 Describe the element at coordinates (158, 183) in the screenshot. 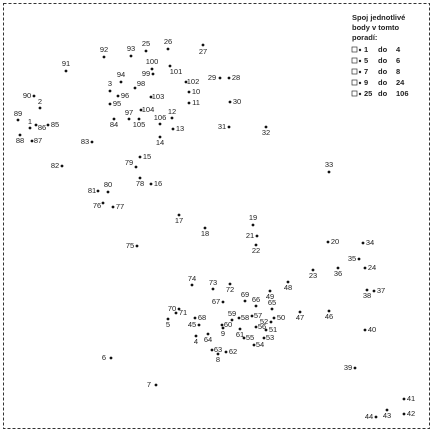

I see `dot-label: 16` at that location.